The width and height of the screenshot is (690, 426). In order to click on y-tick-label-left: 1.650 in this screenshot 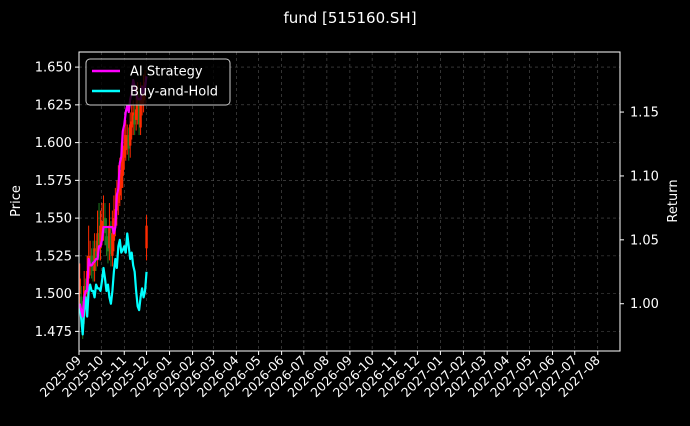, I will do `click(53, 68)`.